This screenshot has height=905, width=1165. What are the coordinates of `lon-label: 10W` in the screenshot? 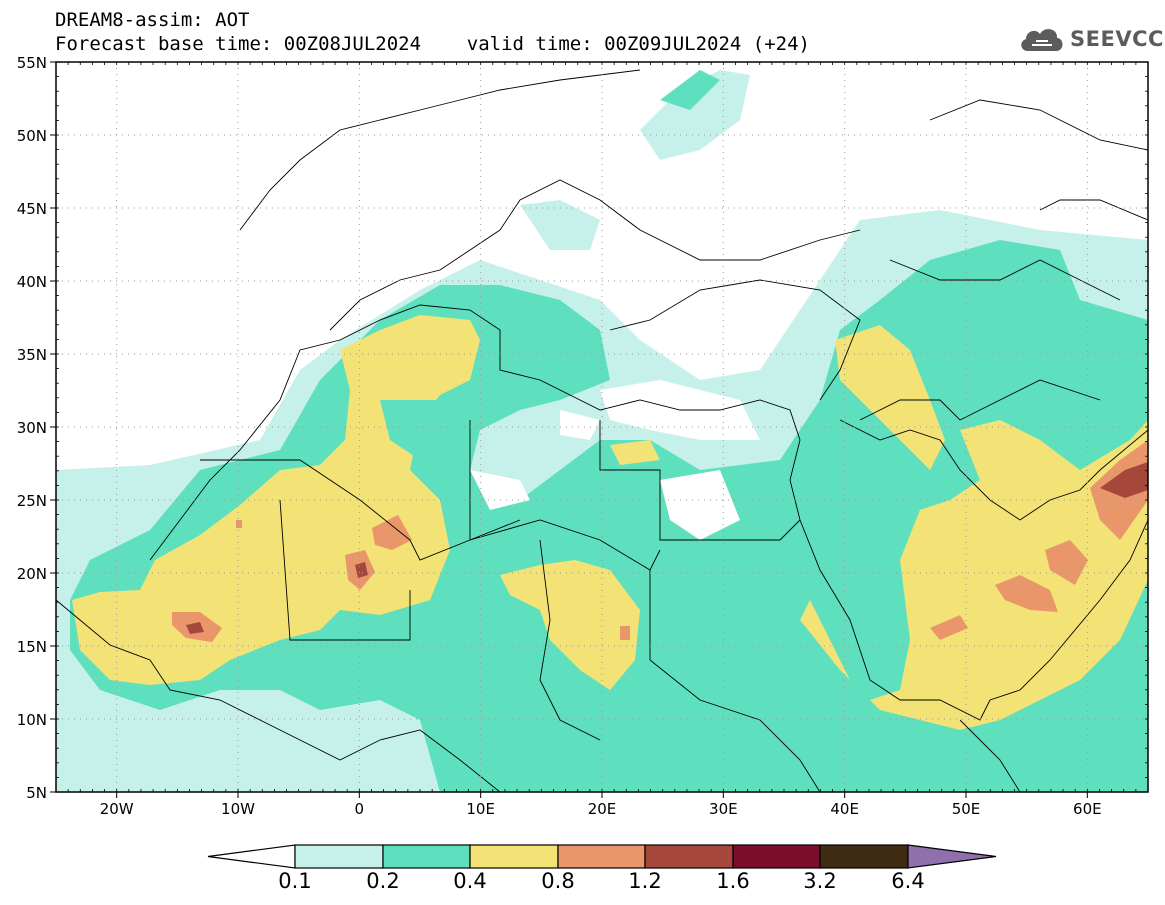 It's located at (238, 809).